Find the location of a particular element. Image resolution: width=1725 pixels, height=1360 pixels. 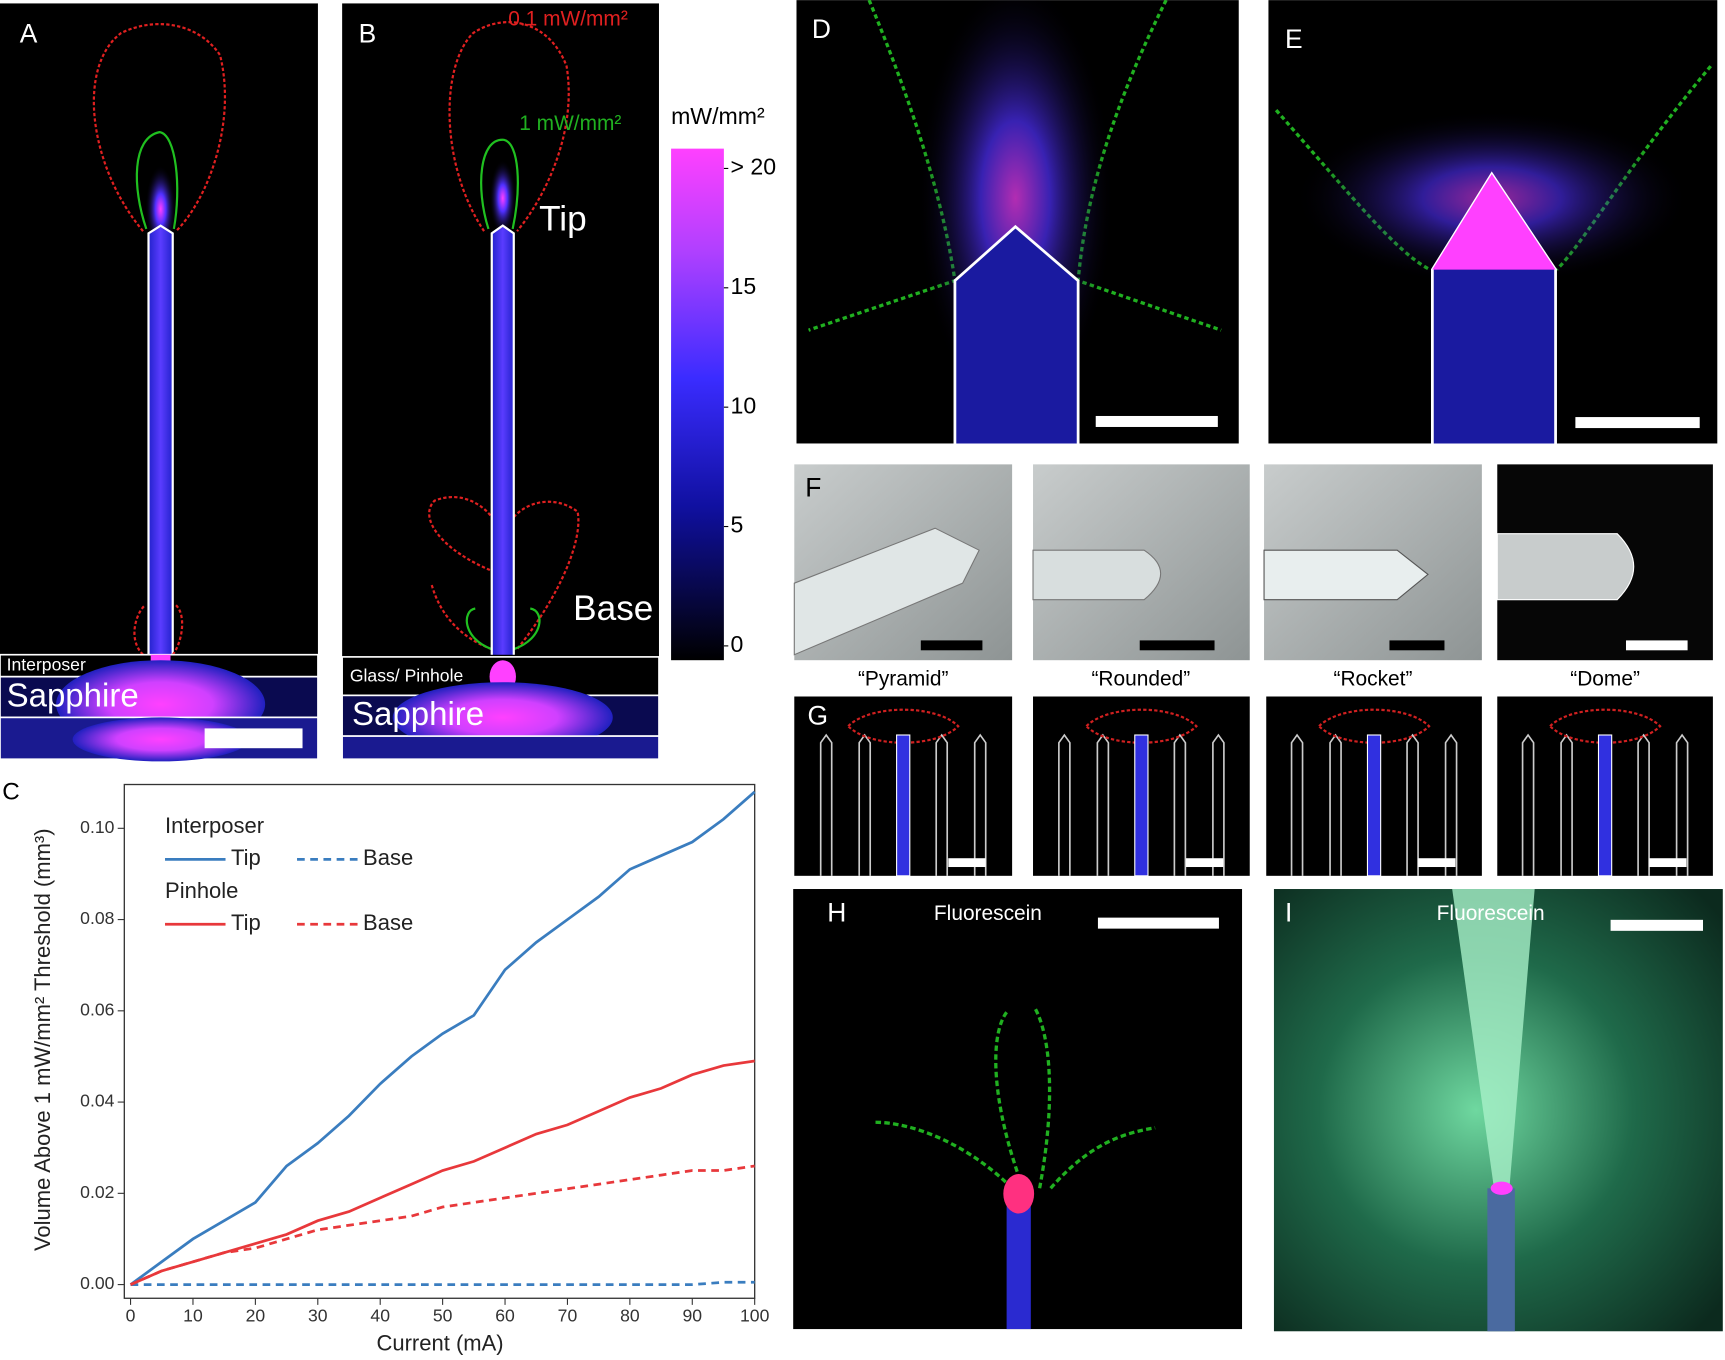

y-axis-label: Volume Above 1 mW/mm² Threshold (mm³) is located at coordinates (42, 1039).